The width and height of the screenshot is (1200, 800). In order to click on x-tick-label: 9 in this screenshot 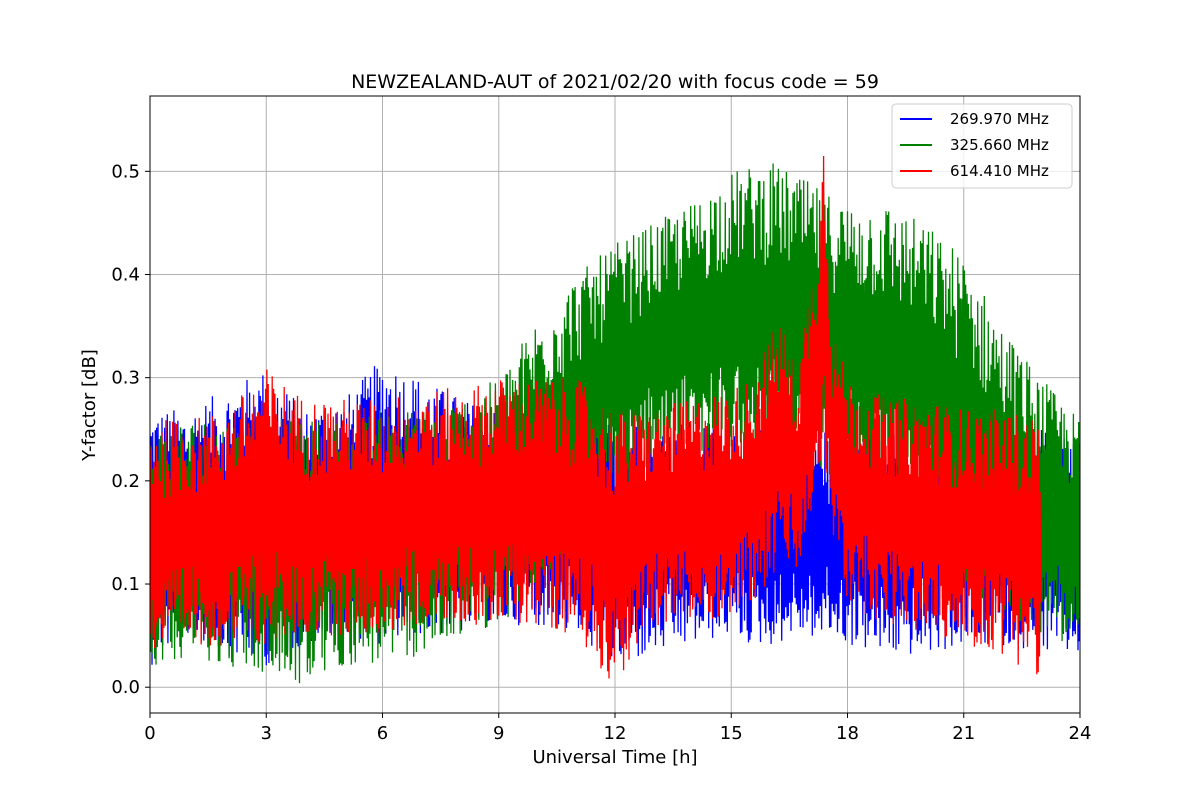, I will do `click(498, 733)`.